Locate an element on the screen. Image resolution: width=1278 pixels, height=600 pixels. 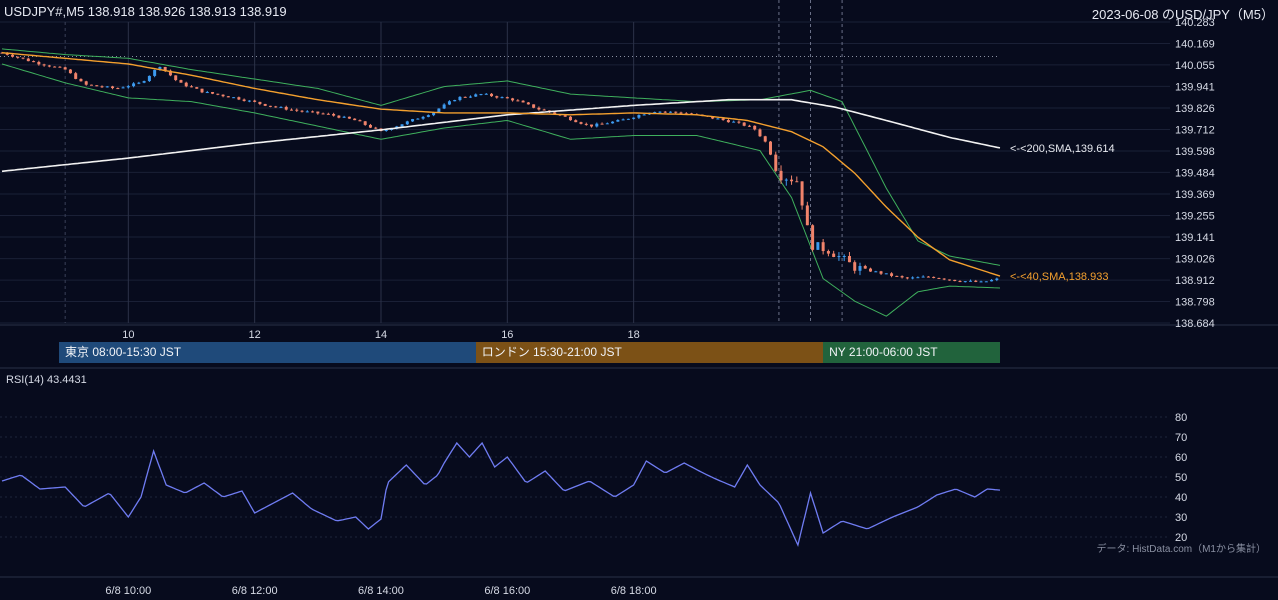
rsi-tick-label: 80 is located at coordinates (1181, 418).